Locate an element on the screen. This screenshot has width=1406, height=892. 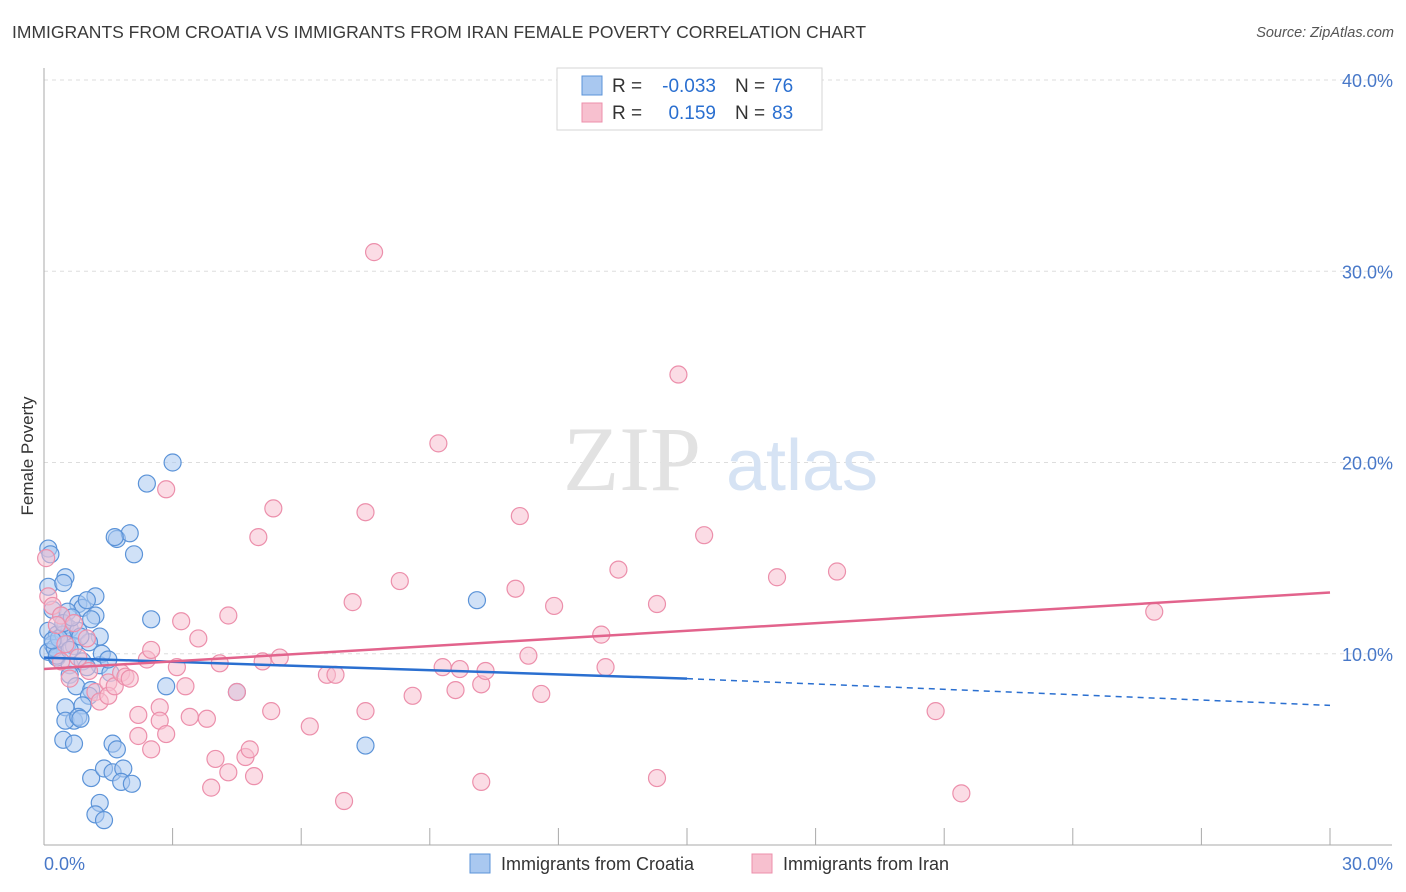
trend-lines is located at coordinates (687, 649).